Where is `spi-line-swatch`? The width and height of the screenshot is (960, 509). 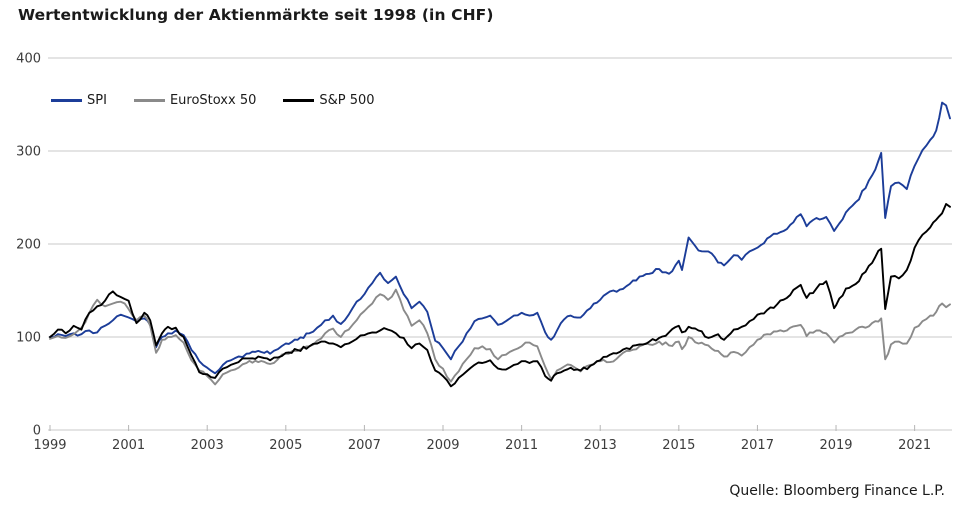
spi-line-swatch is located at coordinates (66, 100).